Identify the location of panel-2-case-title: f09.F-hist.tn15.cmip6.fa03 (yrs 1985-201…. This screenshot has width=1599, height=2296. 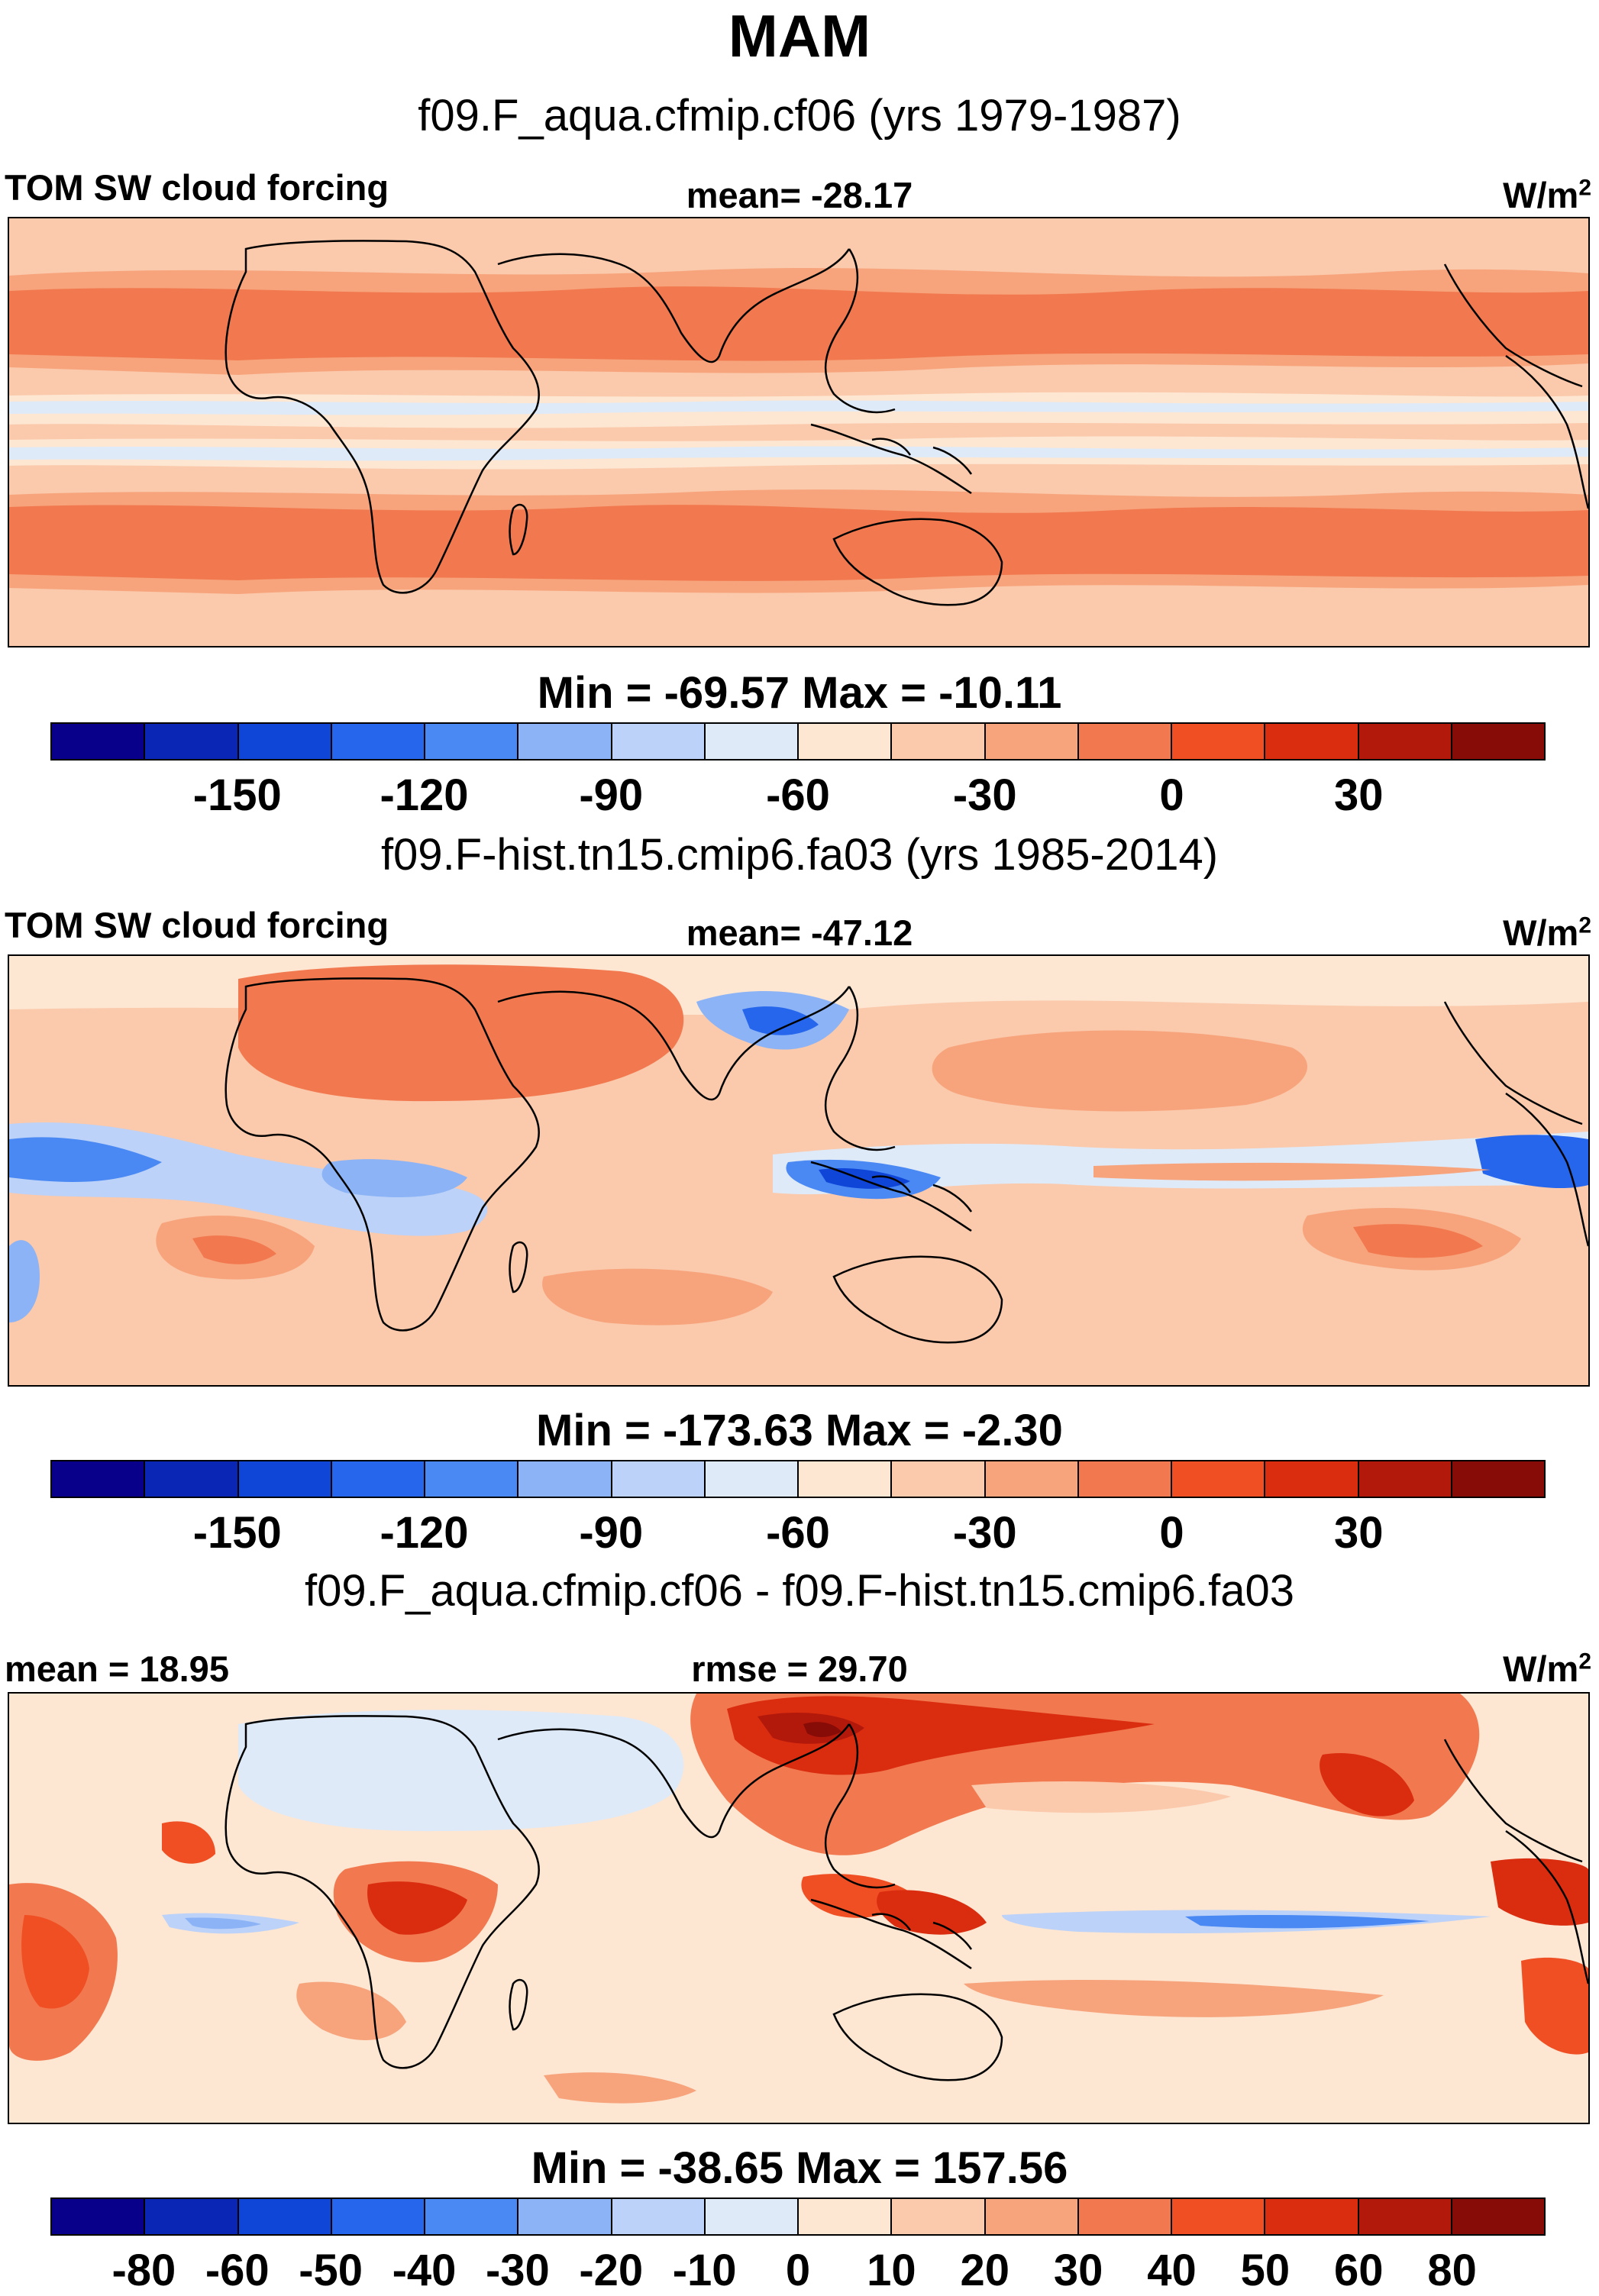
(799, 855).